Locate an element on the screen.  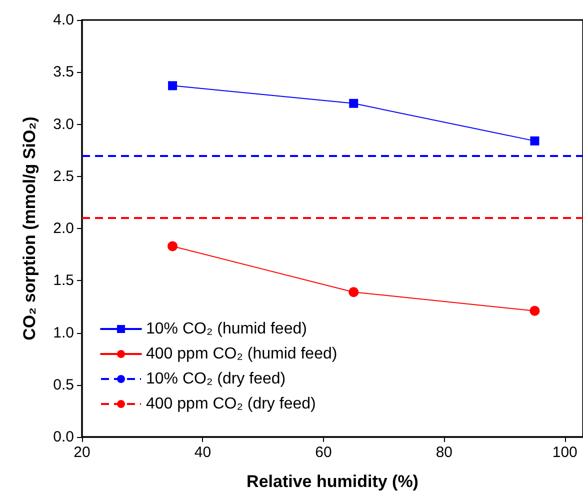
x-tick-label: 60 is located at coordinates (323, 452).